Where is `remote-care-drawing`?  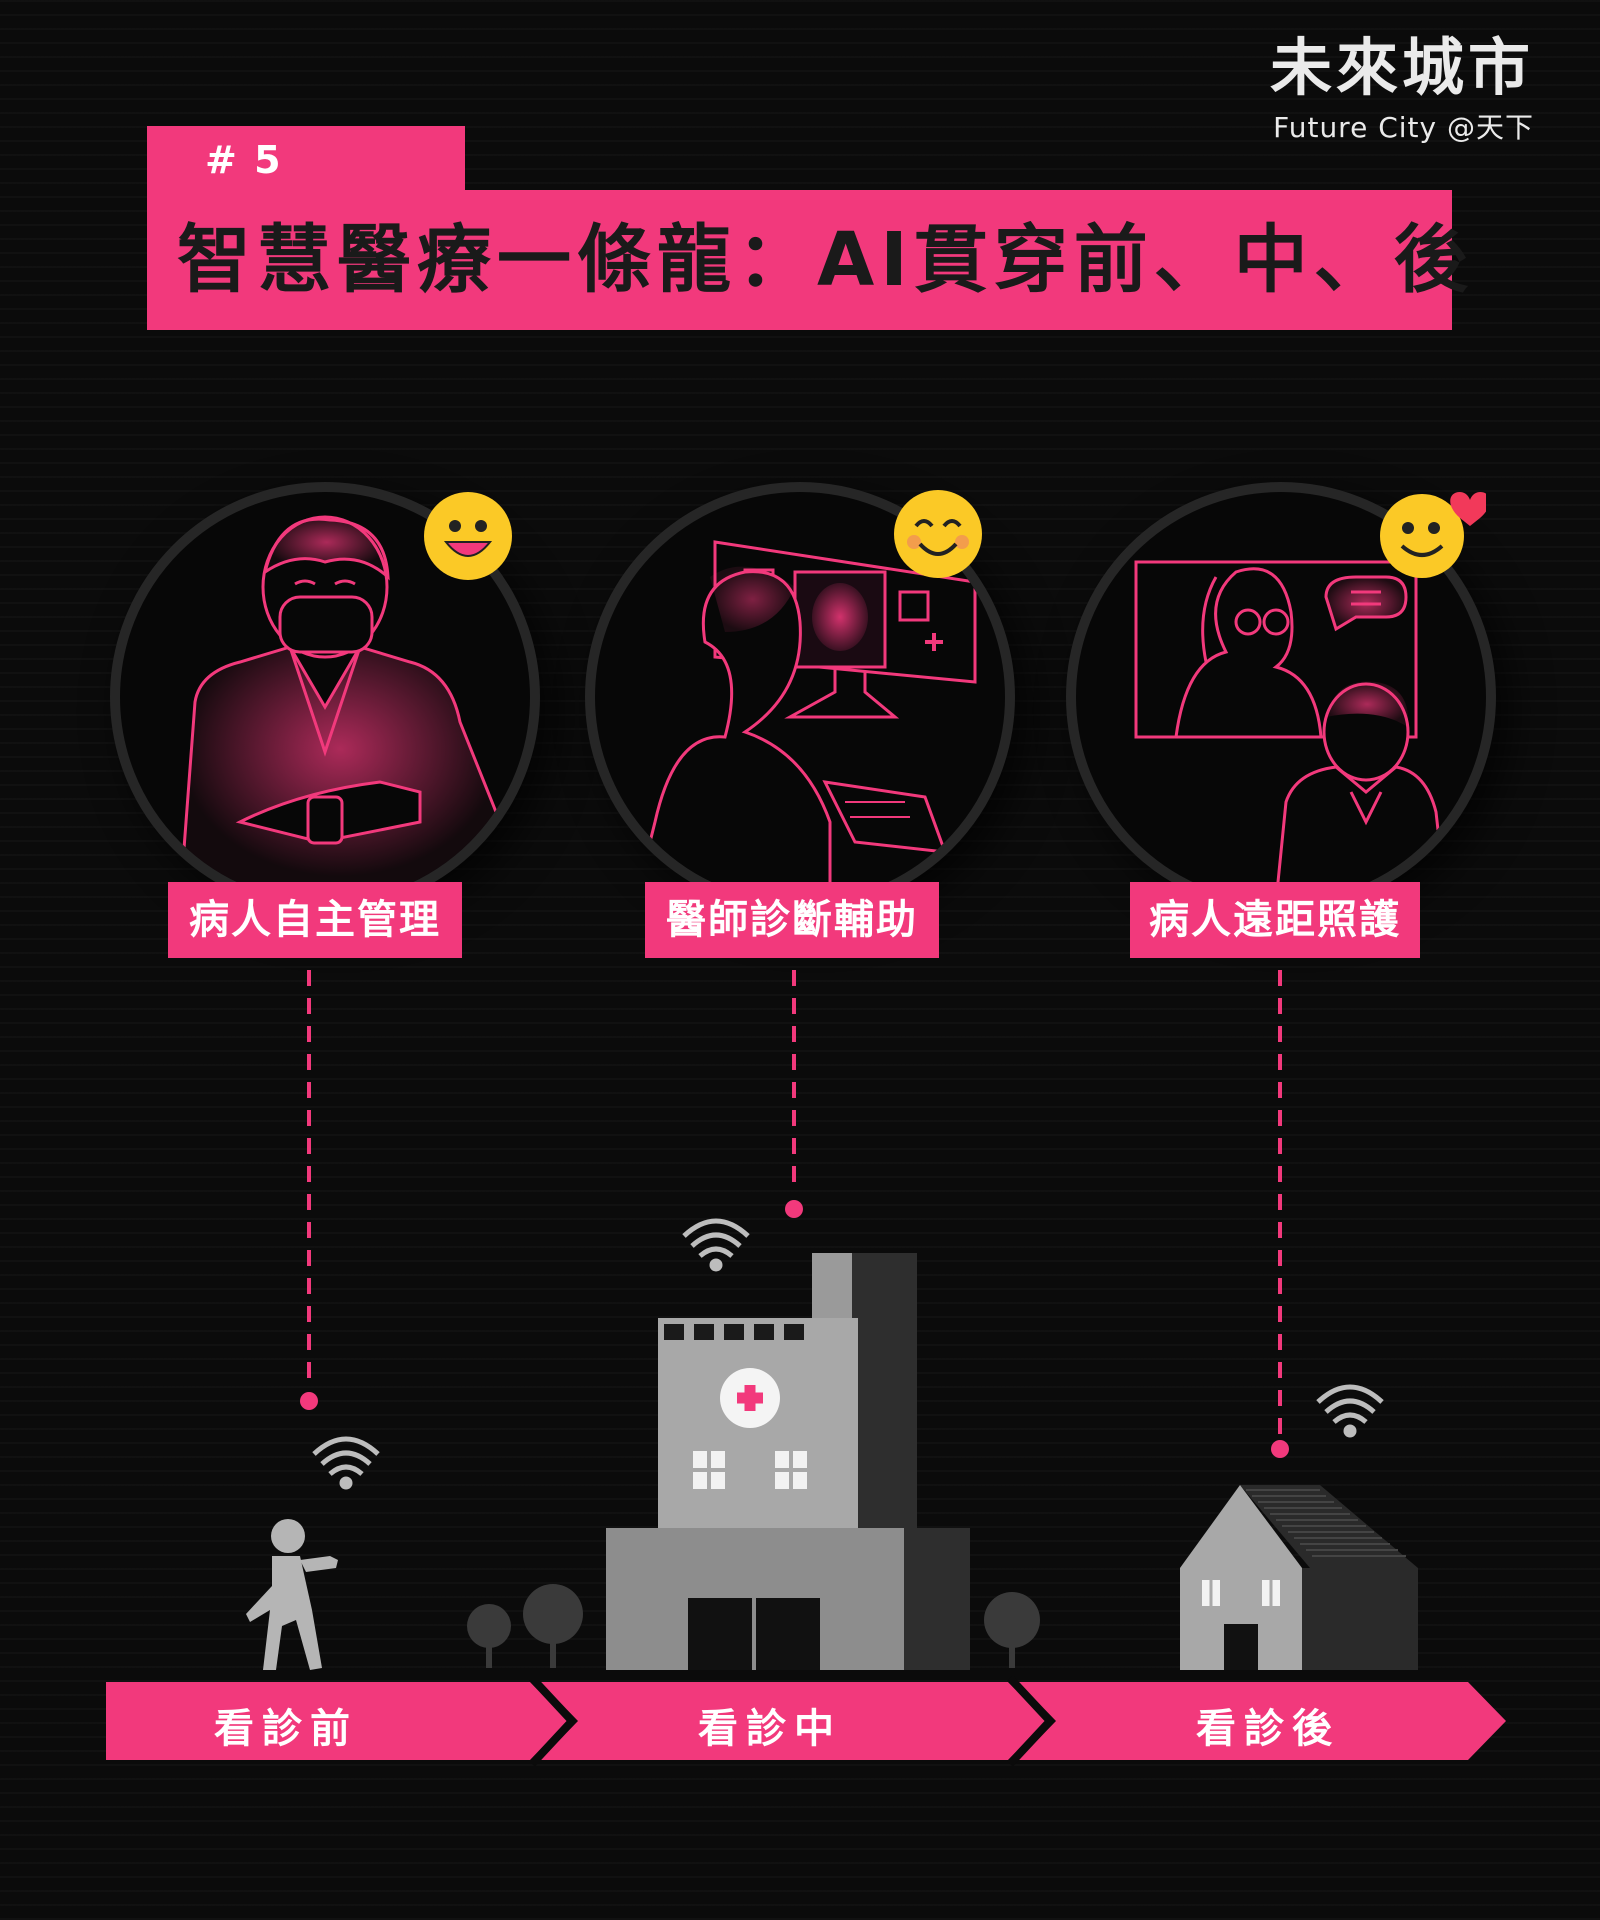 remote-care-drawing is located at coordinates (1291, 731).